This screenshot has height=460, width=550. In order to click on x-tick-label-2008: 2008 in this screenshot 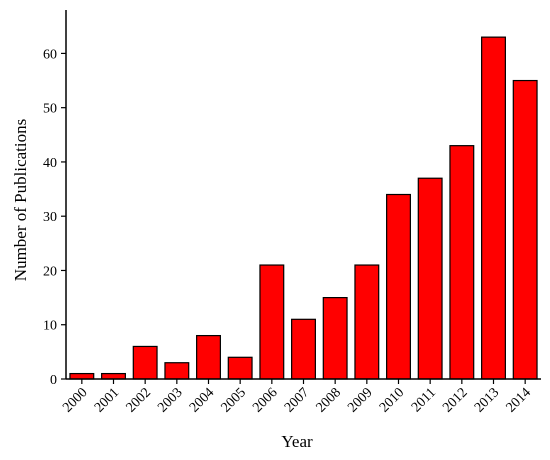, I will do `click(329, 400)`.